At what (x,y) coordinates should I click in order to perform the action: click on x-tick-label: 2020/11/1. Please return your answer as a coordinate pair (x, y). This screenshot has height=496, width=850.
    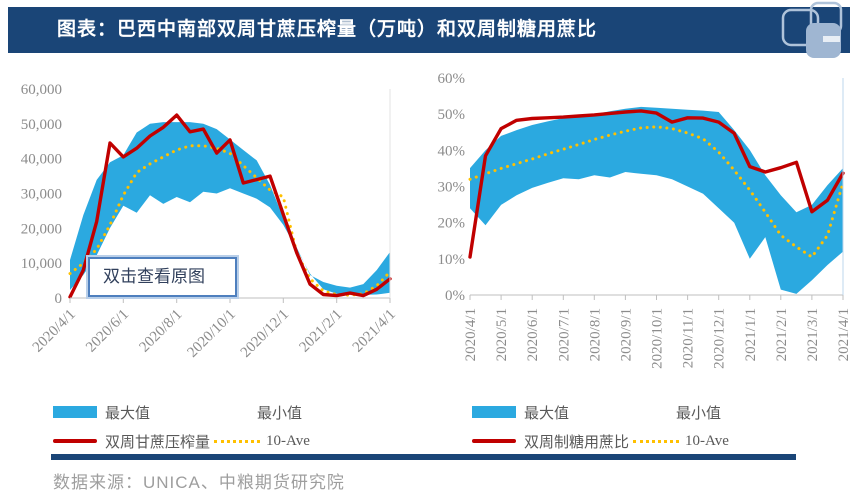
    Looking at the image, I should click on (689, 338).